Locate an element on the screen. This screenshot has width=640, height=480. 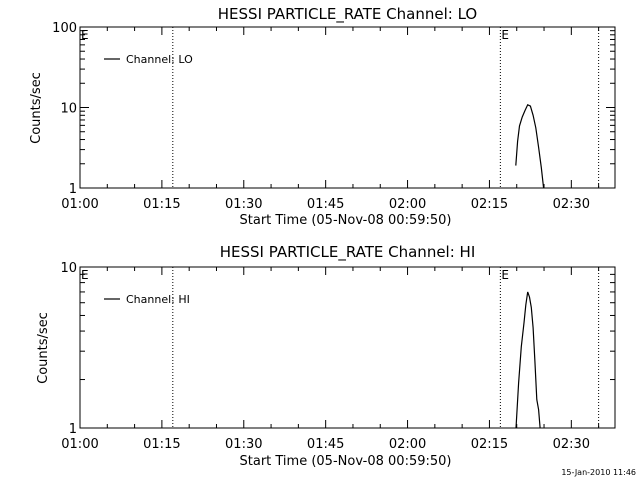
legend-entry: Channel: LO is located at coordinates (159, 59).